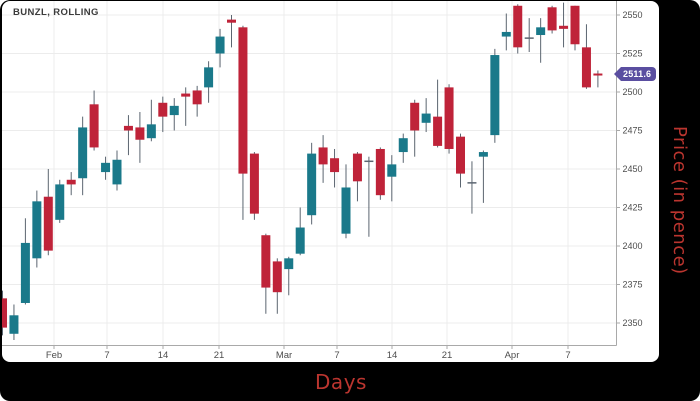 The width and height of the screenshot is (700, 401). Describe the element at coordinates (512, 355) in the screenshot. I see `svg-text: Apr` at that location.